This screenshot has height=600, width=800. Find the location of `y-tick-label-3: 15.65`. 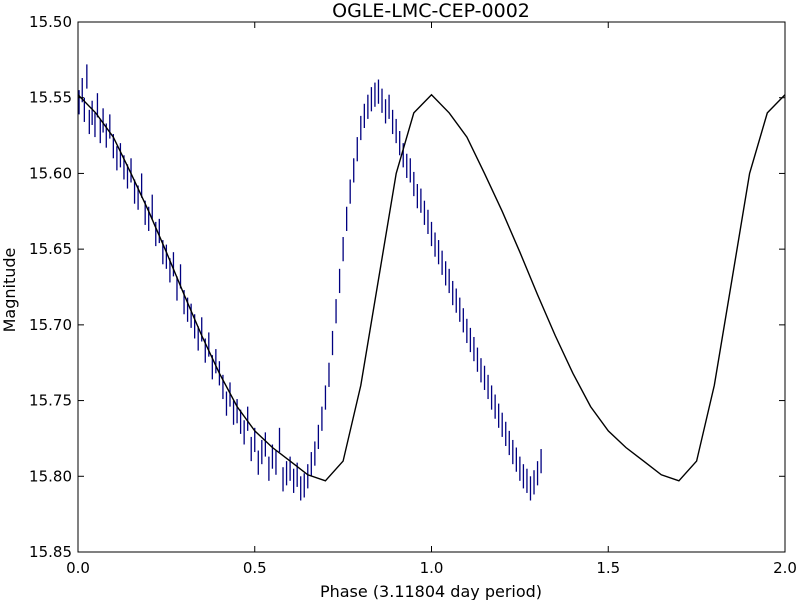

y-tick-label-3: 15.65 is located at coordinates (50, 249).